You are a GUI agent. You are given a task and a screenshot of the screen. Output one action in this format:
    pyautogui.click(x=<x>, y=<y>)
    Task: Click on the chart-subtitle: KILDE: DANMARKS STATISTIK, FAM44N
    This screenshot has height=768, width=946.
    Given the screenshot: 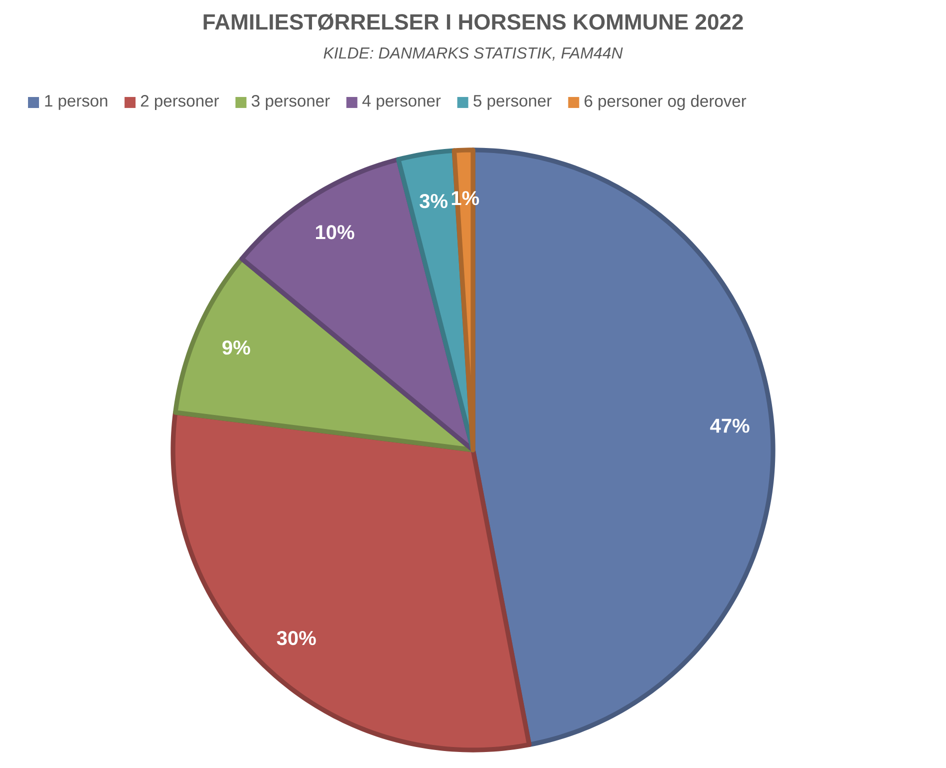 What is the action you would take?
    pyautogui.click(x=473, y=54)
    